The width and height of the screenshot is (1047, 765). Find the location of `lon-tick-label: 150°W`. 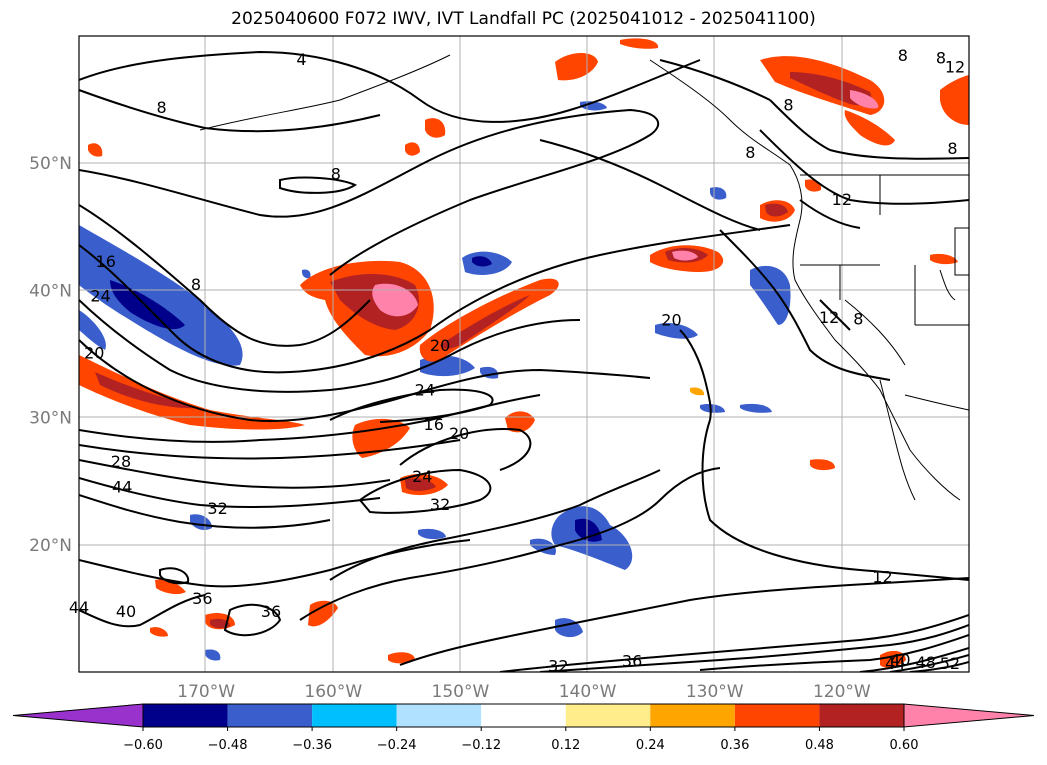

lon-tick-label: 150°W is located at coordinates (461, 692).